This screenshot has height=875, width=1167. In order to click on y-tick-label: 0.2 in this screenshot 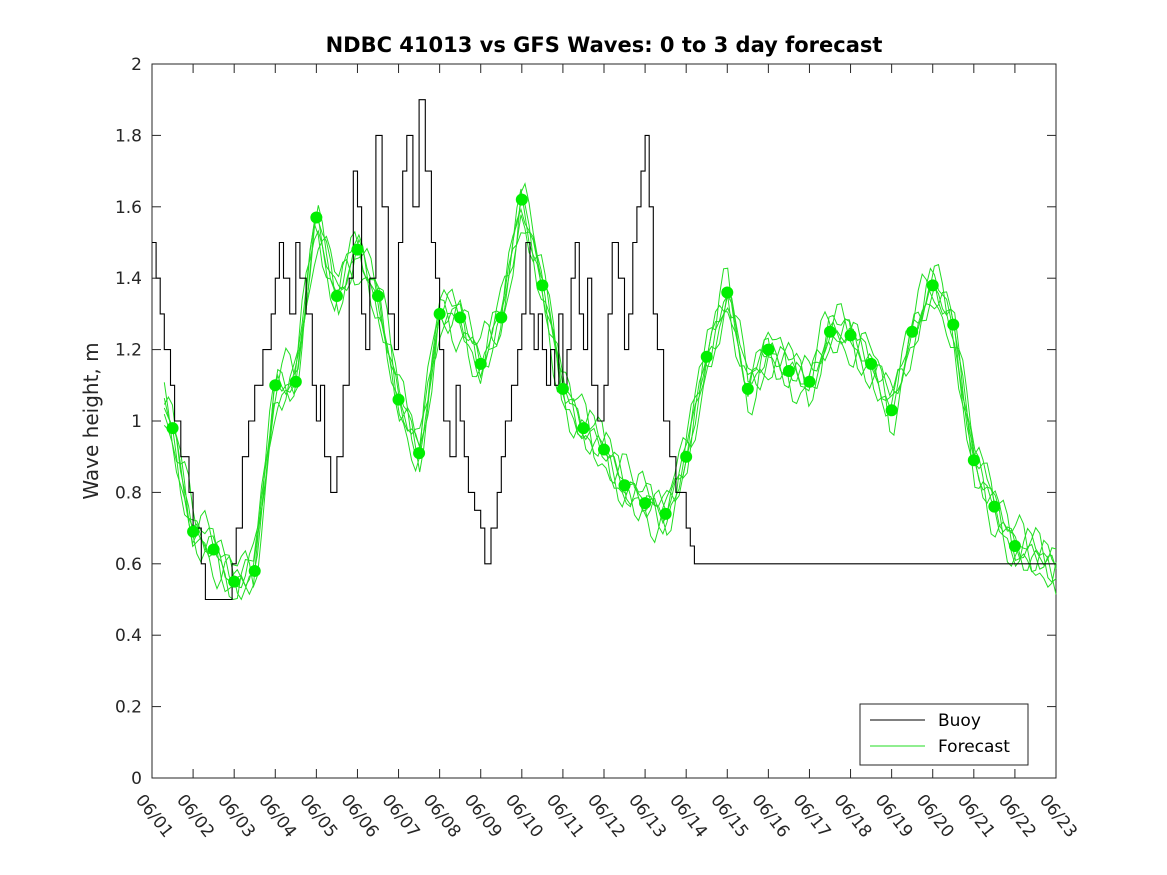, I will do `click(128, 708)`.